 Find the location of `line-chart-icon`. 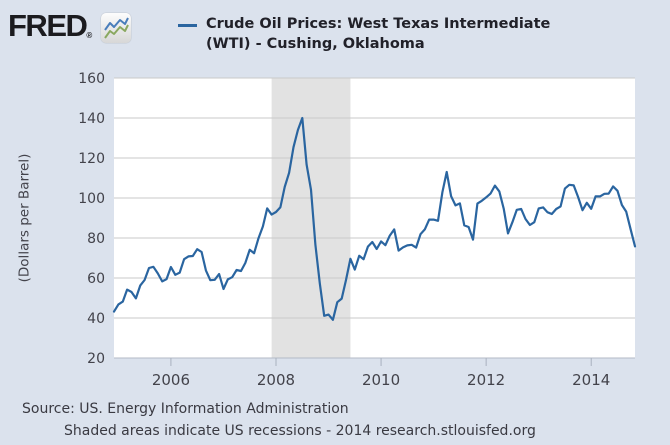

line-chart-icon is located at coordinates (116, 28).